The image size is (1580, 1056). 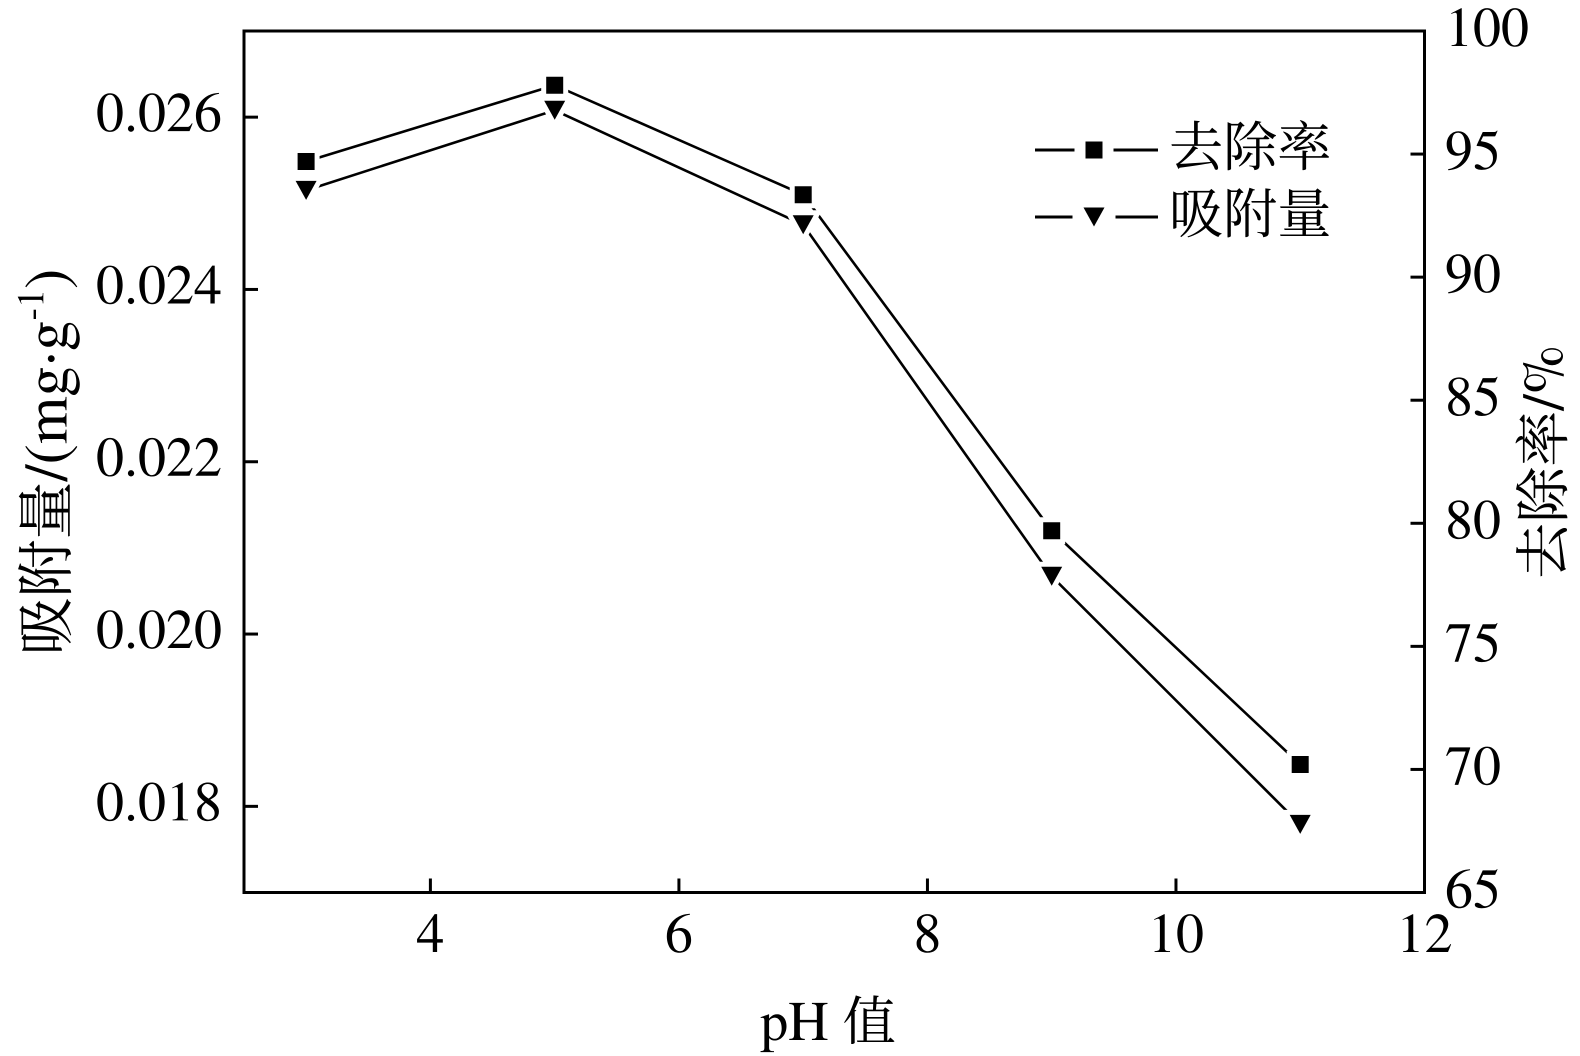 What do you see at coordinates (1094, 217) in the screenshot?
I see `legend-triangle-down-marker` at bounding box center [1094, 217].